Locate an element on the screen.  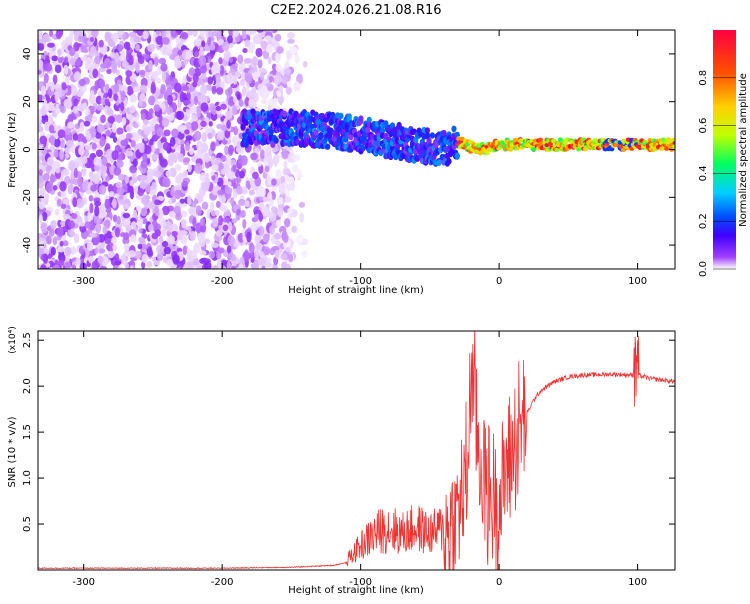
spectrogram-y-tick-label: -20 is located at coordinates (27, 197).